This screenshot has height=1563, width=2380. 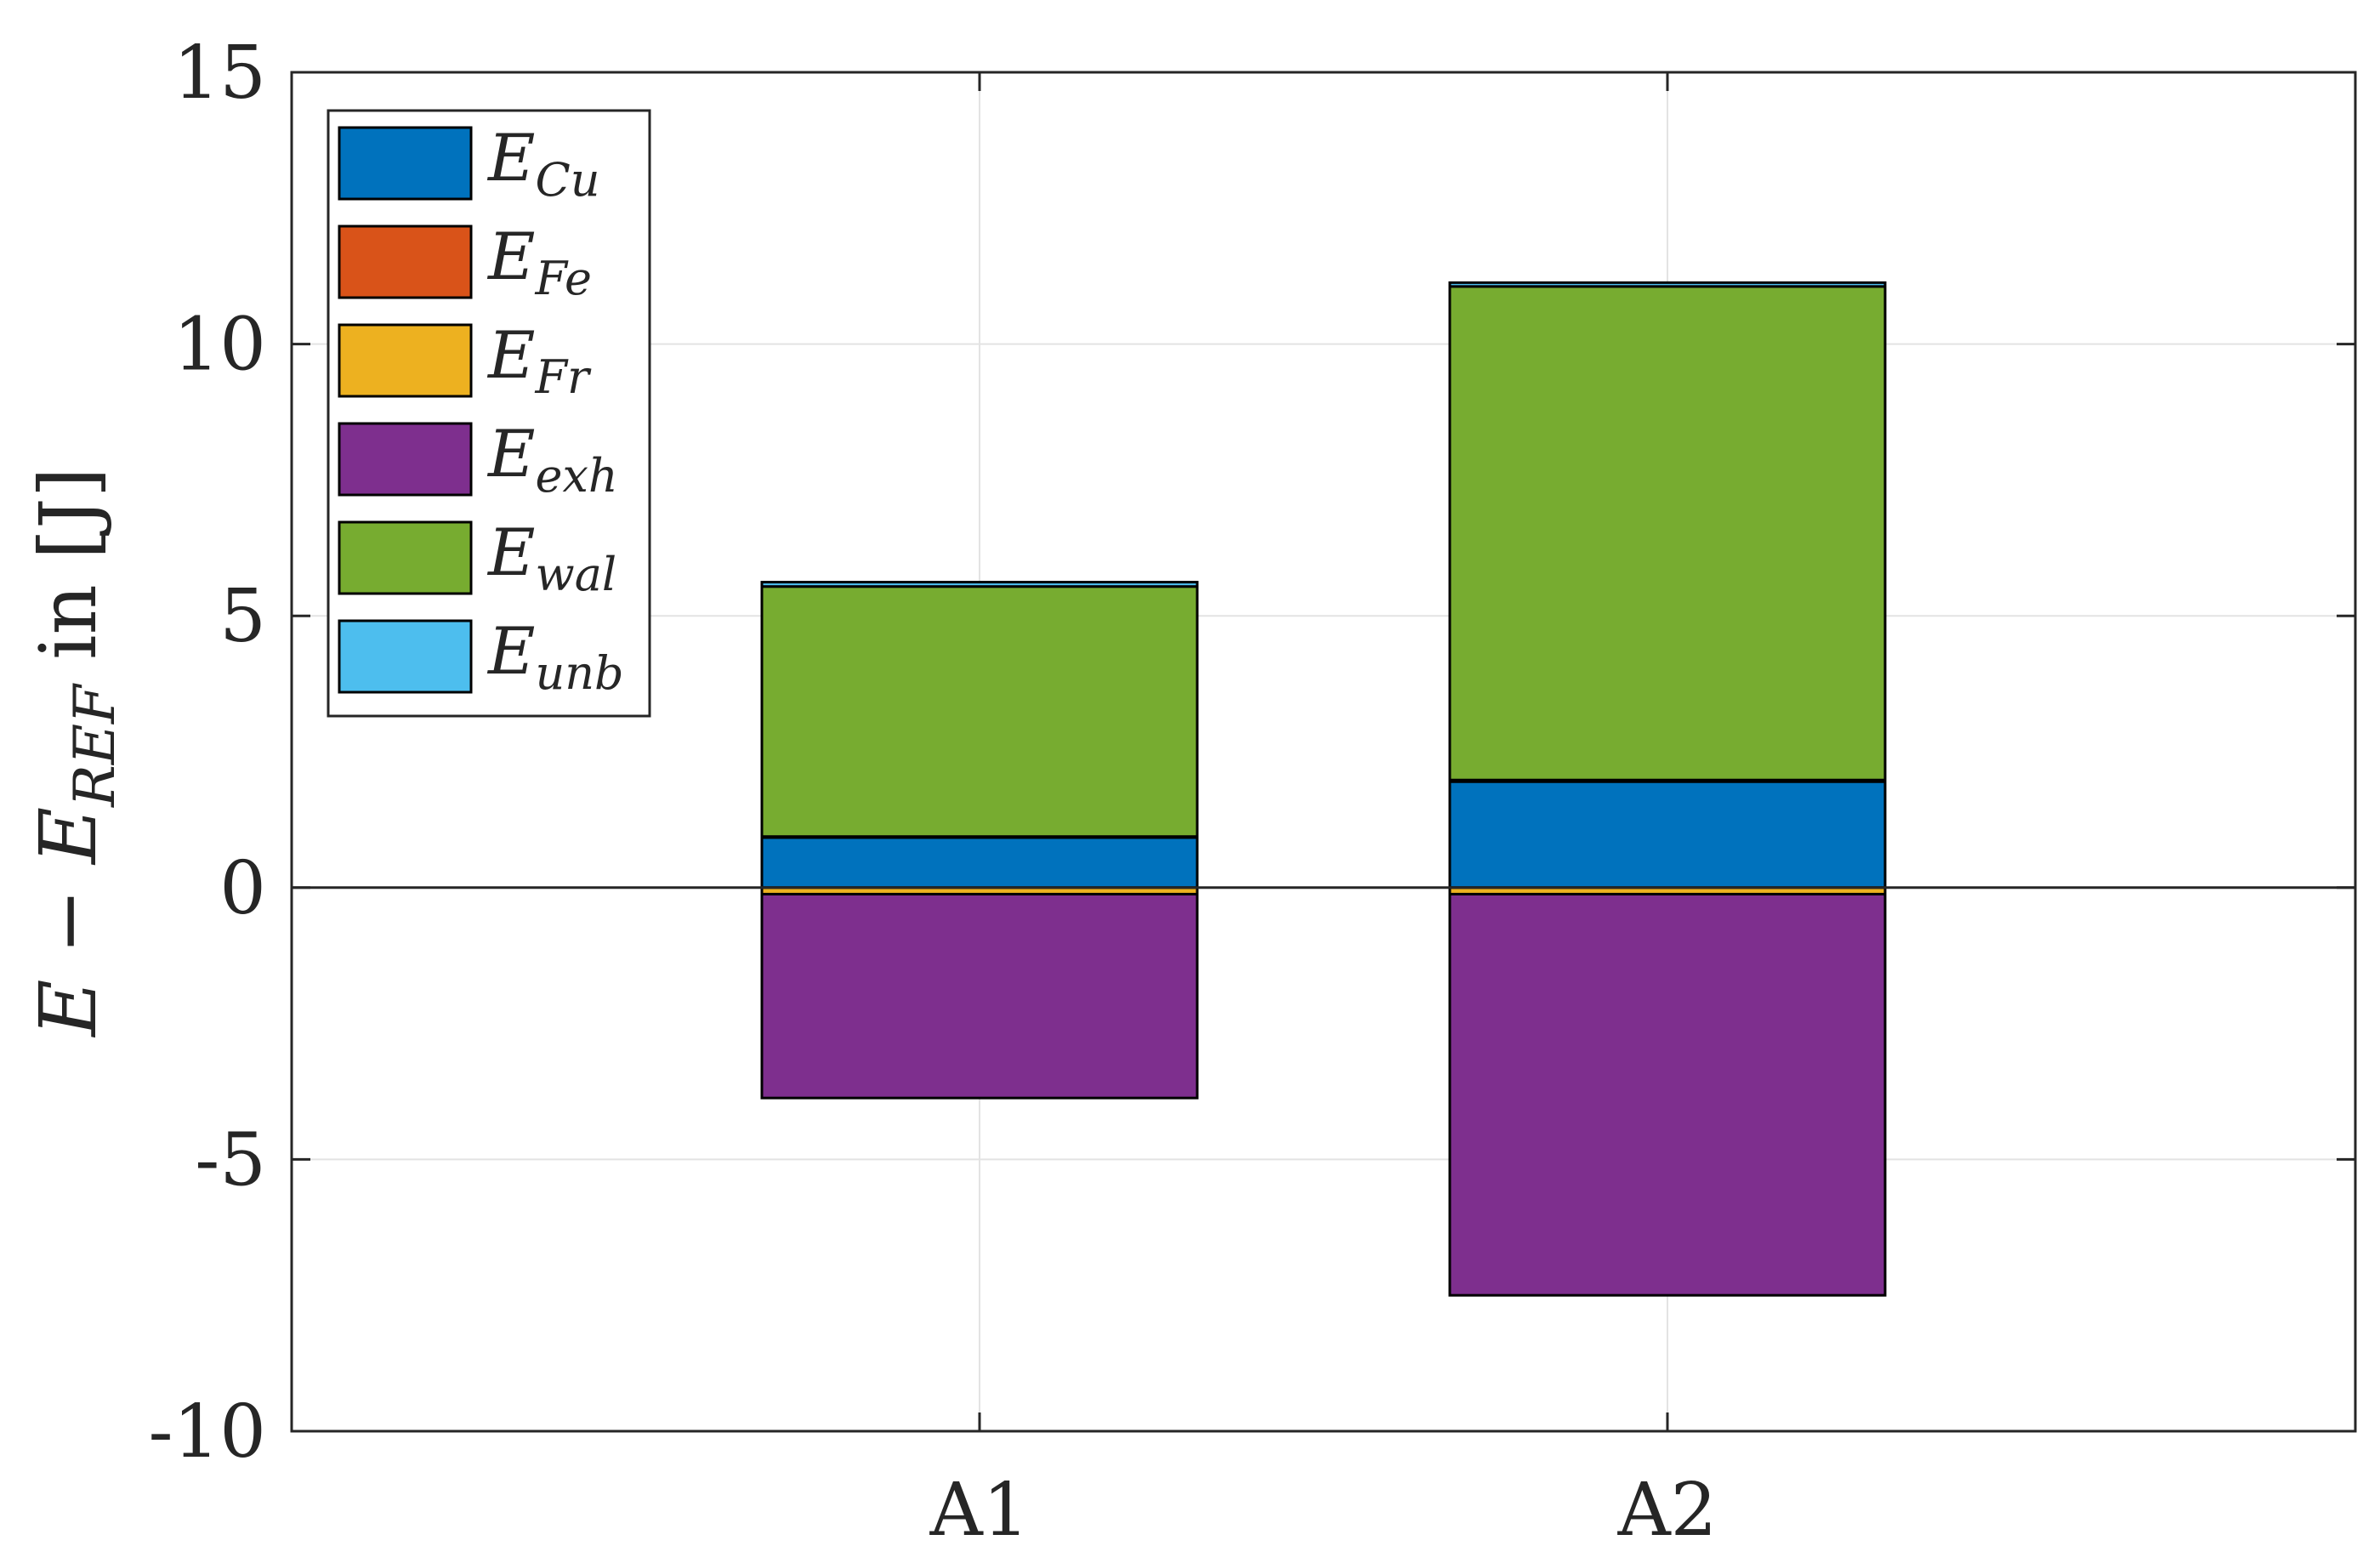 What do you see at coordinates (552, 459) in the screenshot?
I see `legend-label-exh: Eexh` at bounding box center [552, 459].